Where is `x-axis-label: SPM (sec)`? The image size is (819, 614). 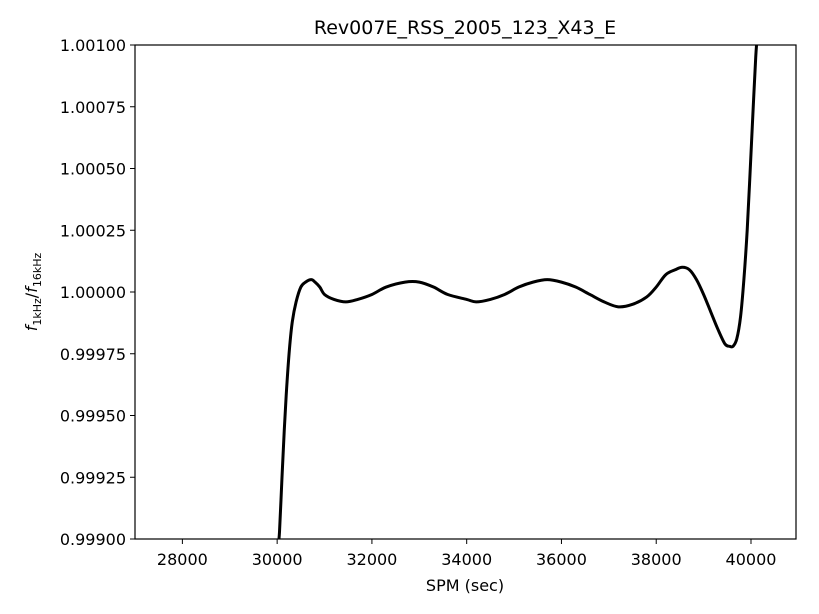 x-axis-label: SPM (sec) is located at coordinates (465, 585).